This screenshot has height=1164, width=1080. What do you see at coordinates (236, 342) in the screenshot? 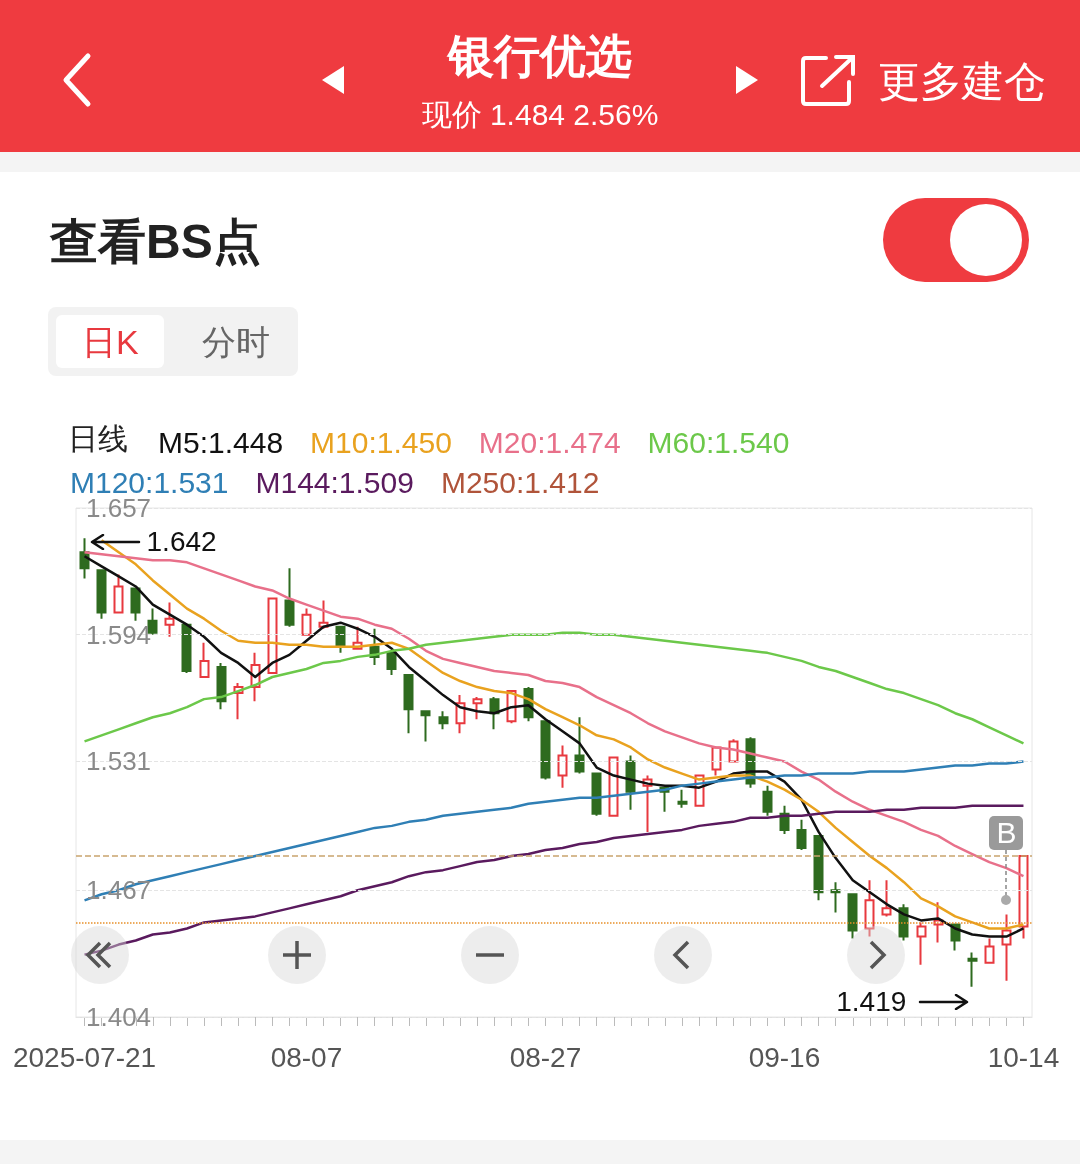
I see `text: 分时` at bounding box center [236, 342].